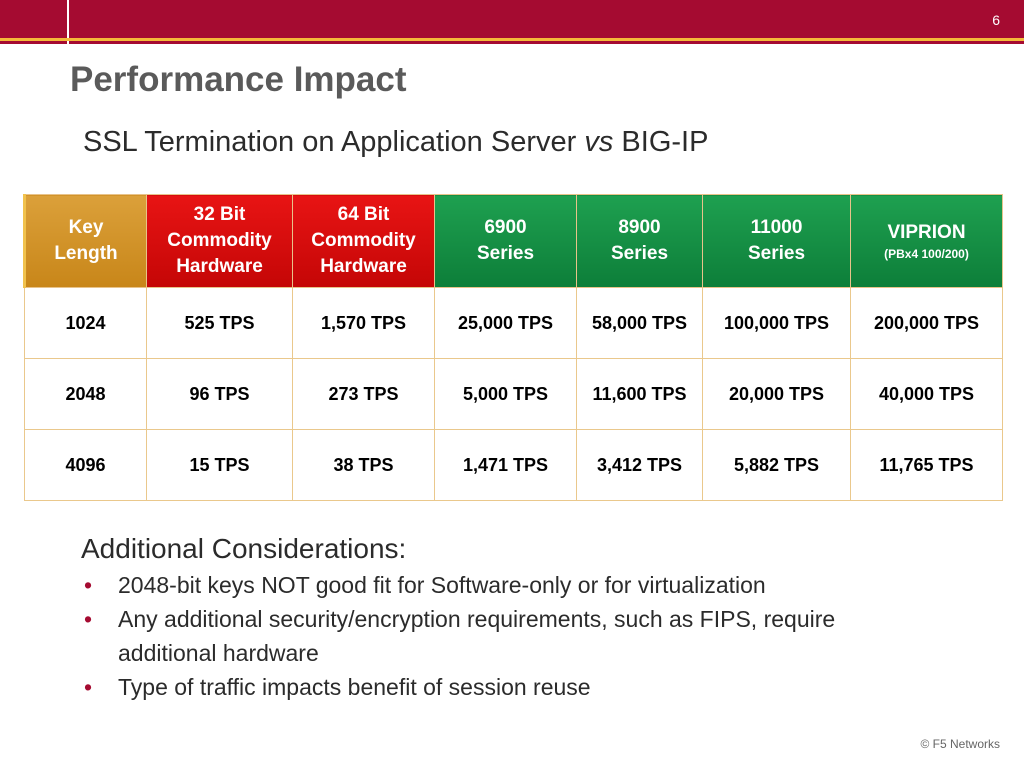 The height and width of the screenshot is (768, 1024). What do you see at coordinates (505, 465) in the screenshot?
I see `tps-cell: 1,471 TPS` at bounding box center [505, 465].